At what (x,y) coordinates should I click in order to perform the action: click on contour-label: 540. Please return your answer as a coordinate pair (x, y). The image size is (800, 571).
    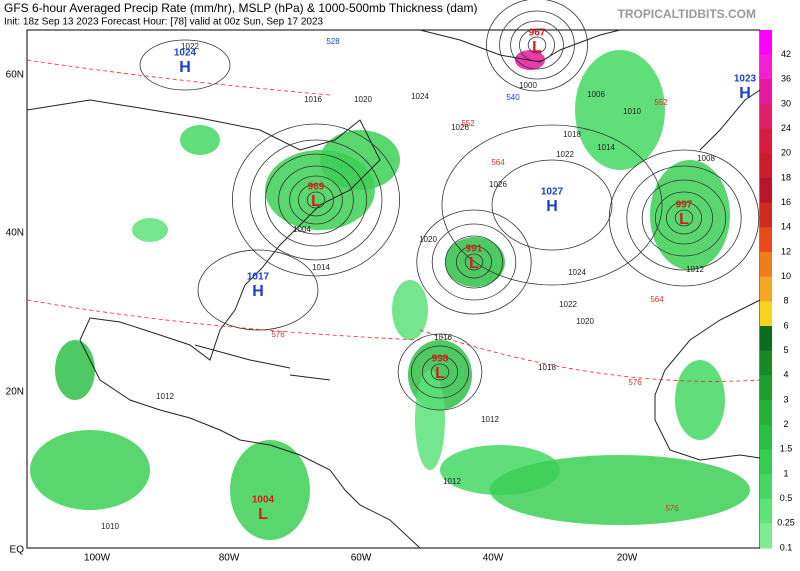
    Looking at the image, I should click on (513, 97).